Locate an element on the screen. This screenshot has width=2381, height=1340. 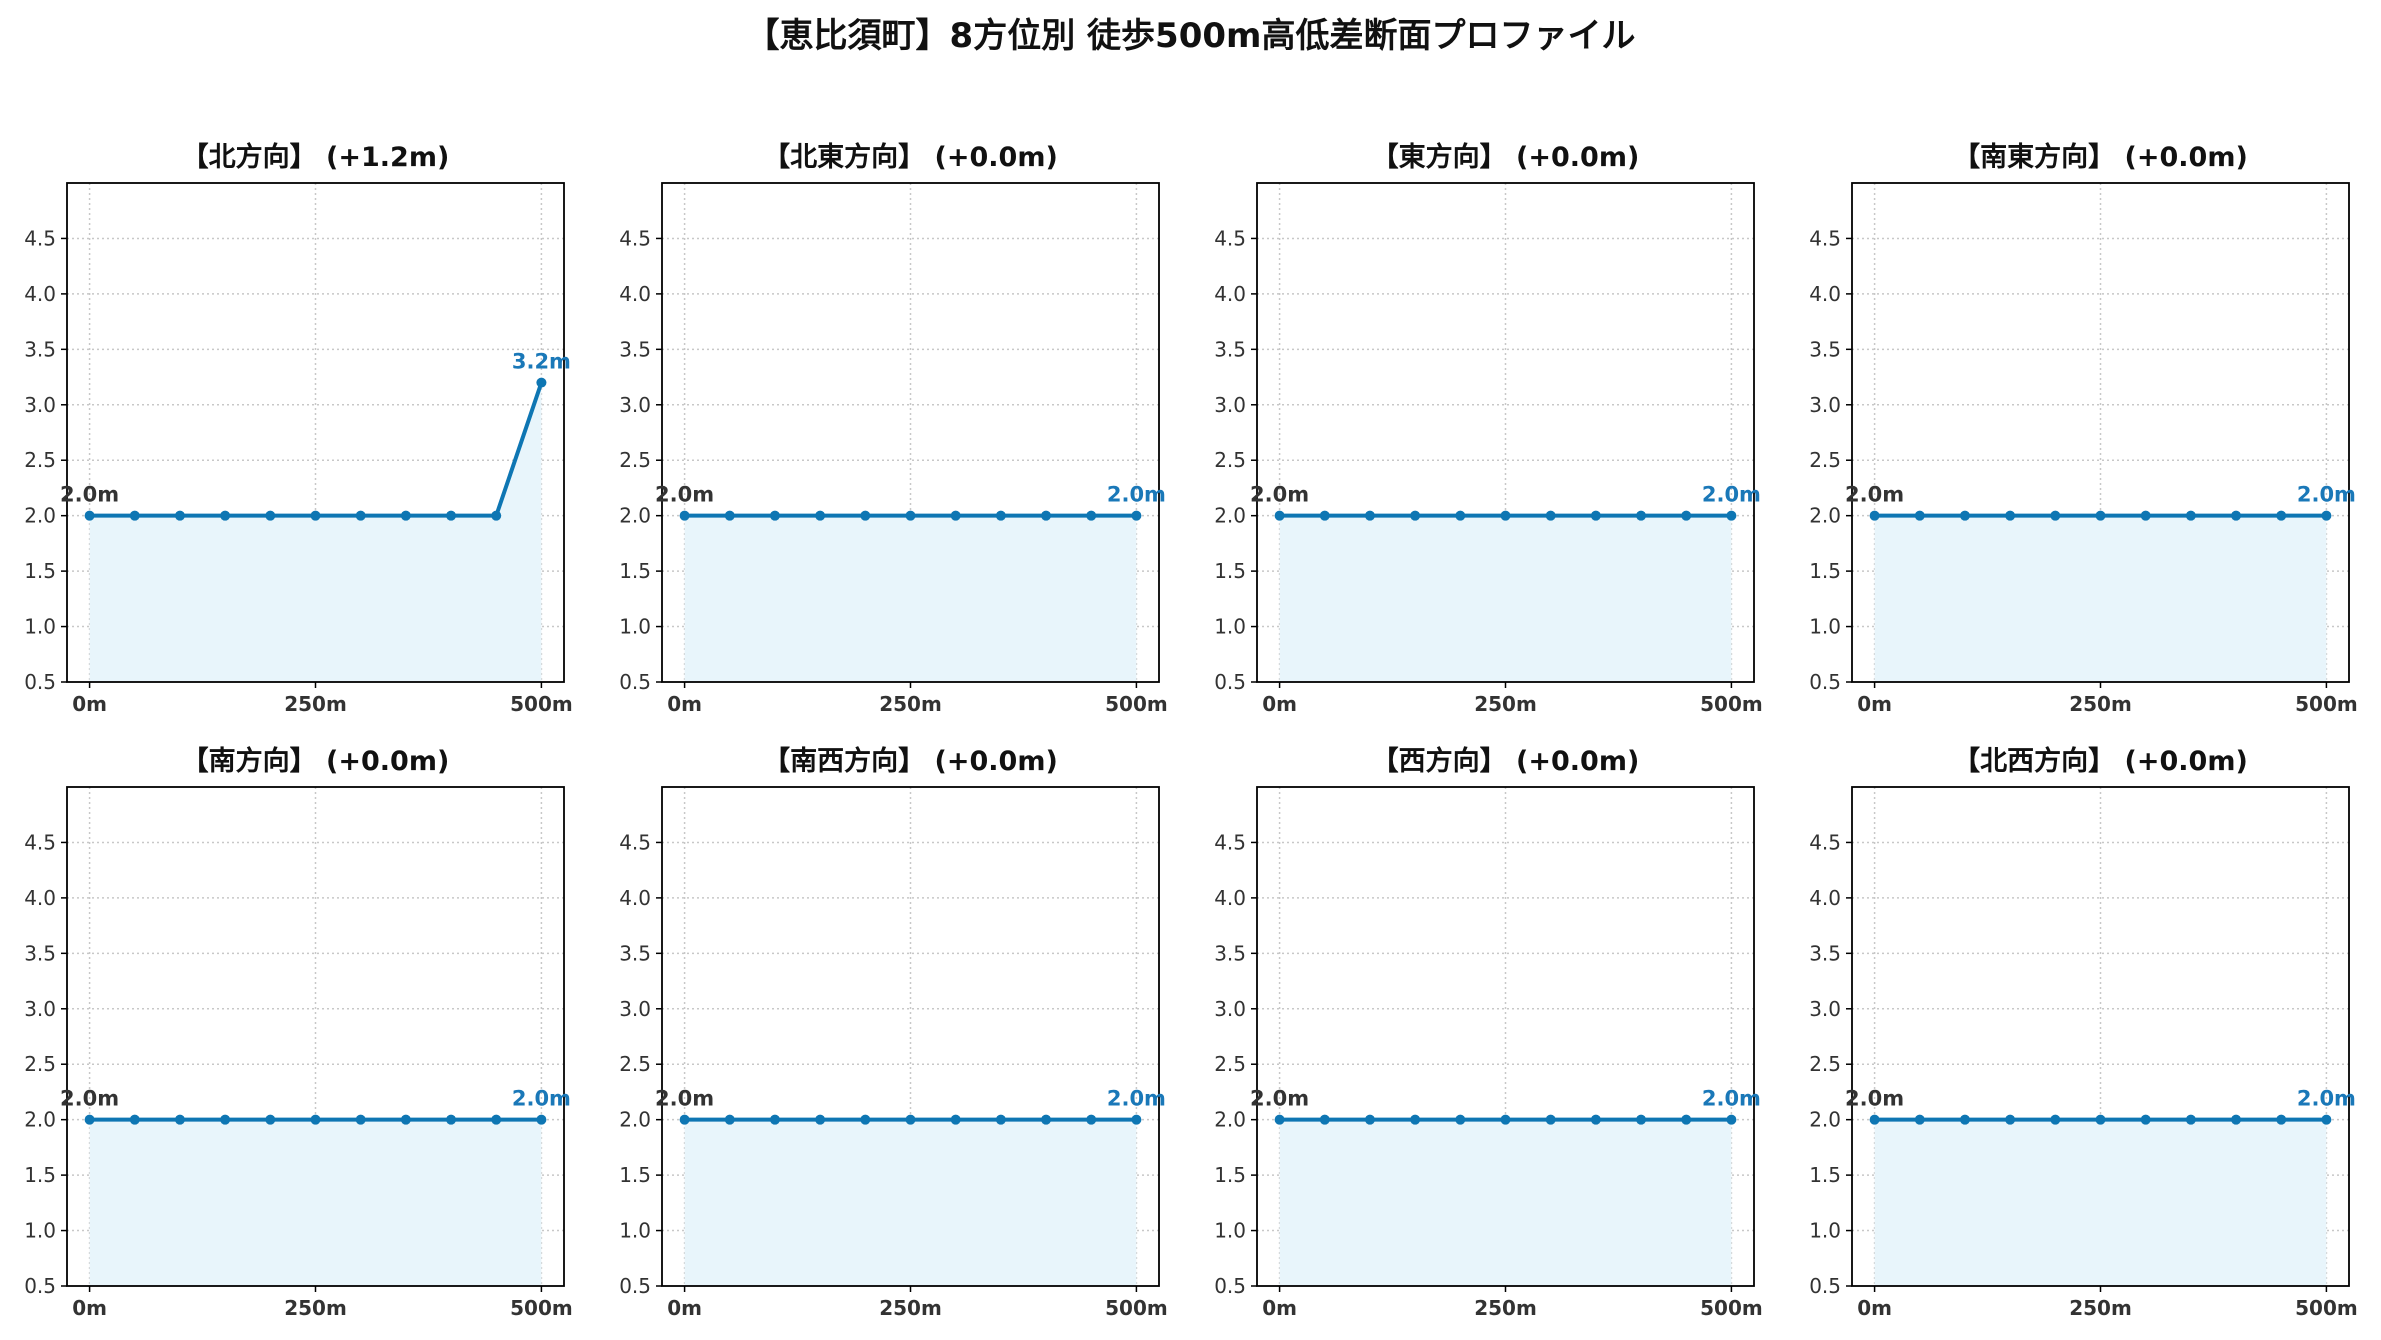
subplot-title: 【北方向】 (+1.2m) is located at coordinates (316, 157).